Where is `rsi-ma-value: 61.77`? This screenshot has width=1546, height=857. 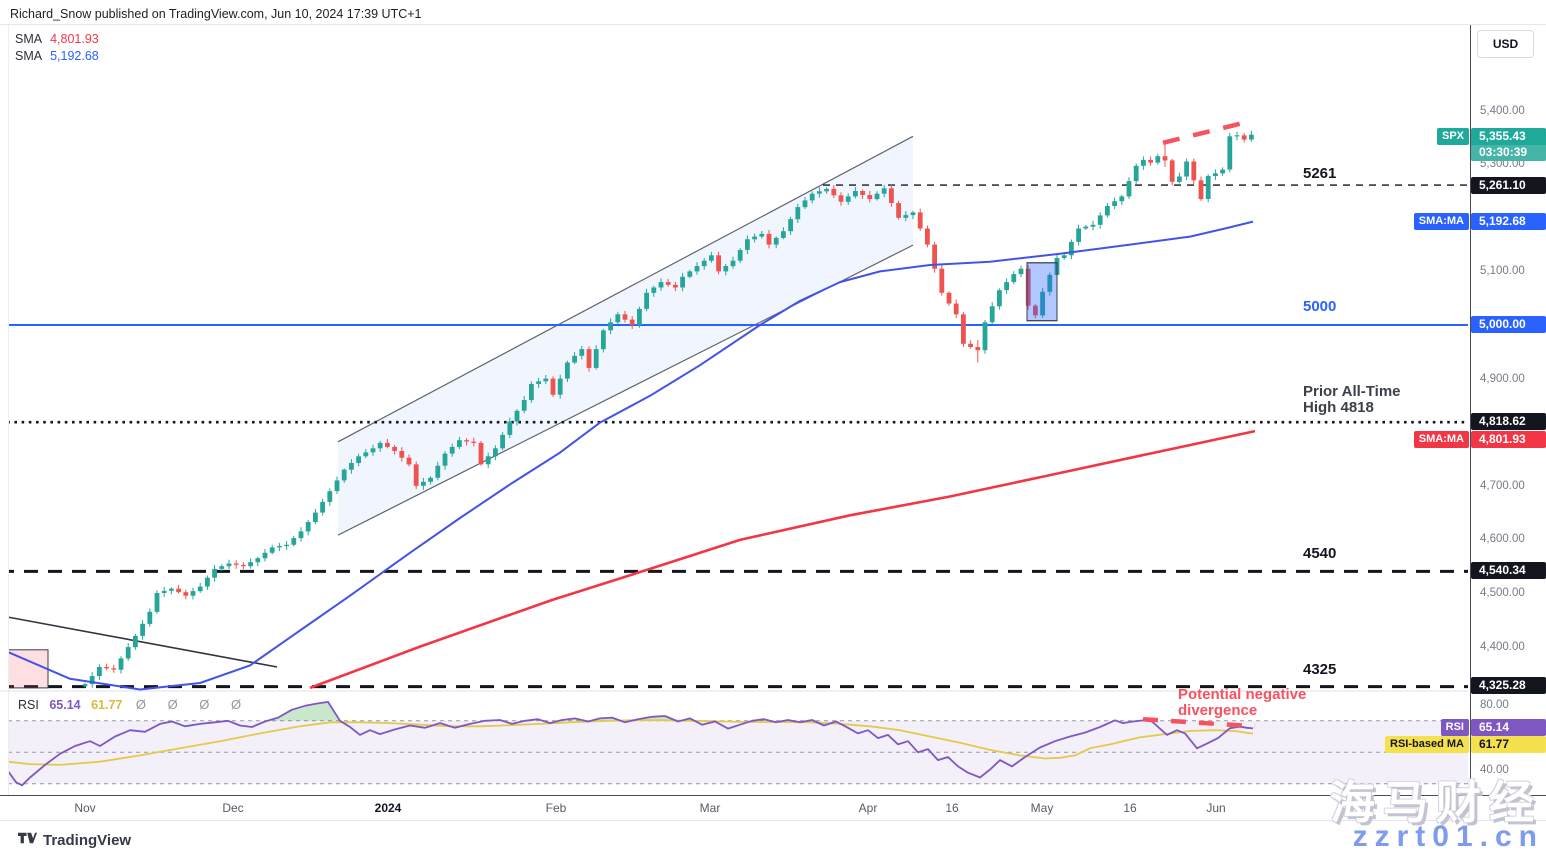
rsi-ma-value: 61.77 is located at coordinates (107, 705).